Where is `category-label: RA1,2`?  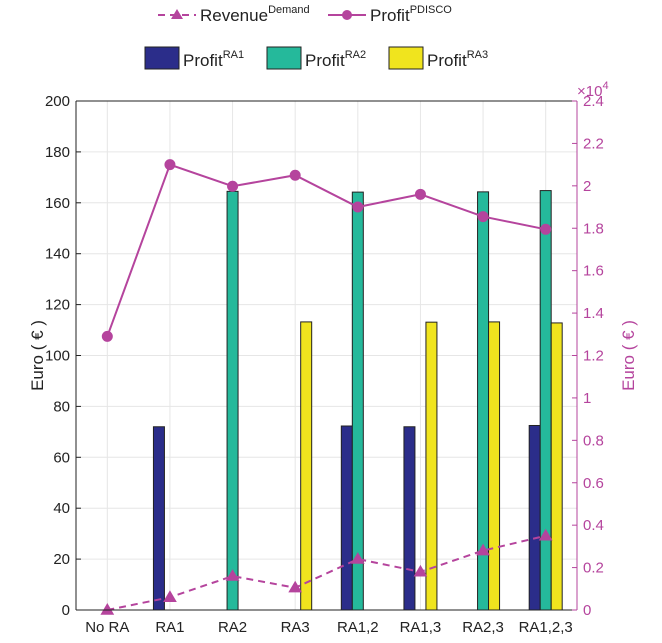 category-label: RA1,2 is located at coordinates (358, 627).